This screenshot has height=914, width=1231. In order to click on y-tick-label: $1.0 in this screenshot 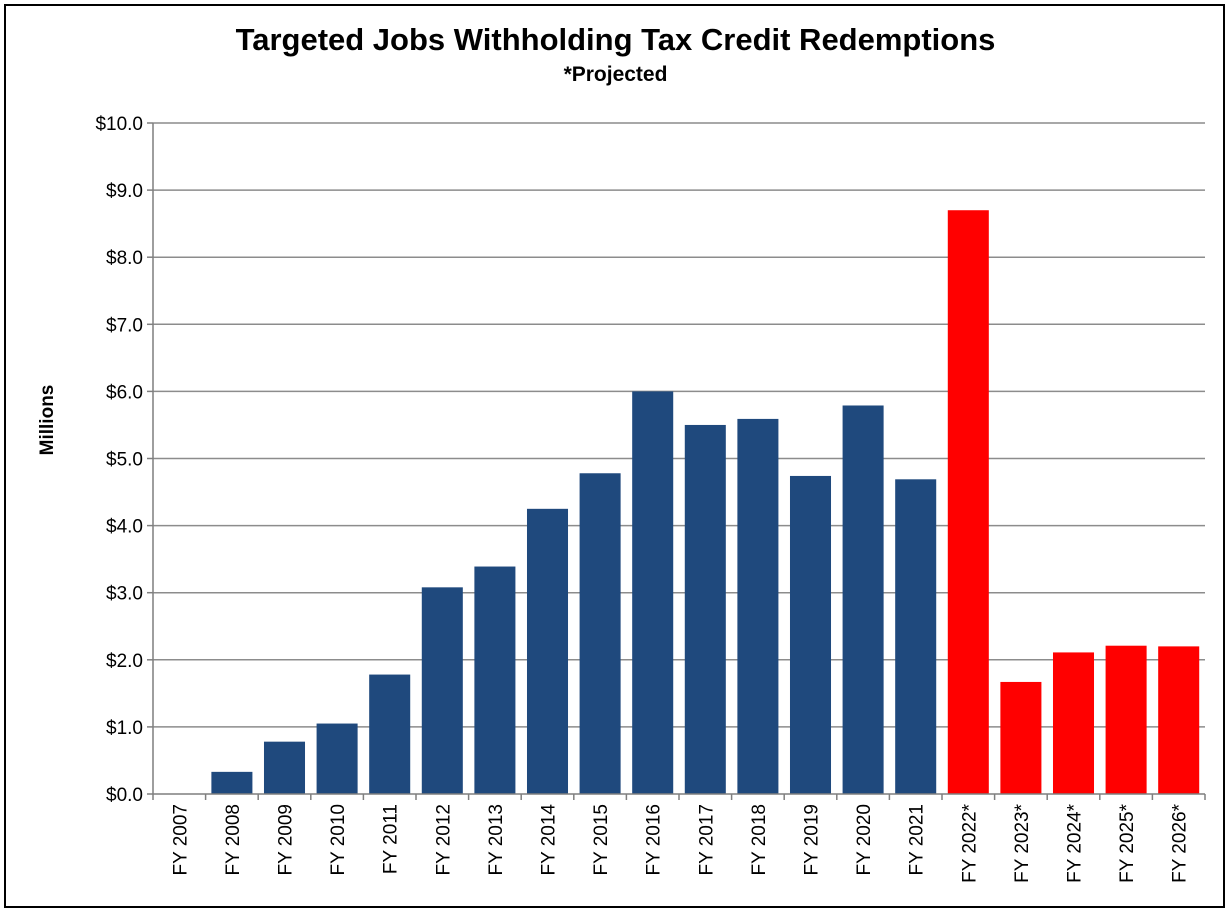, I will do `click(124, 728)`.